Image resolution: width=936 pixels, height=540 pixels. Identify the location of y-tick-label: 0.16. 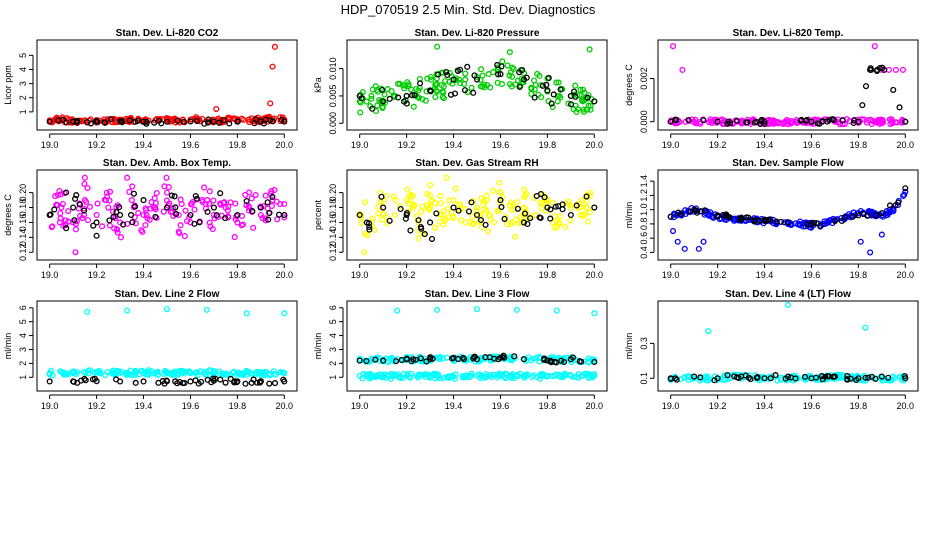
(333, 223).